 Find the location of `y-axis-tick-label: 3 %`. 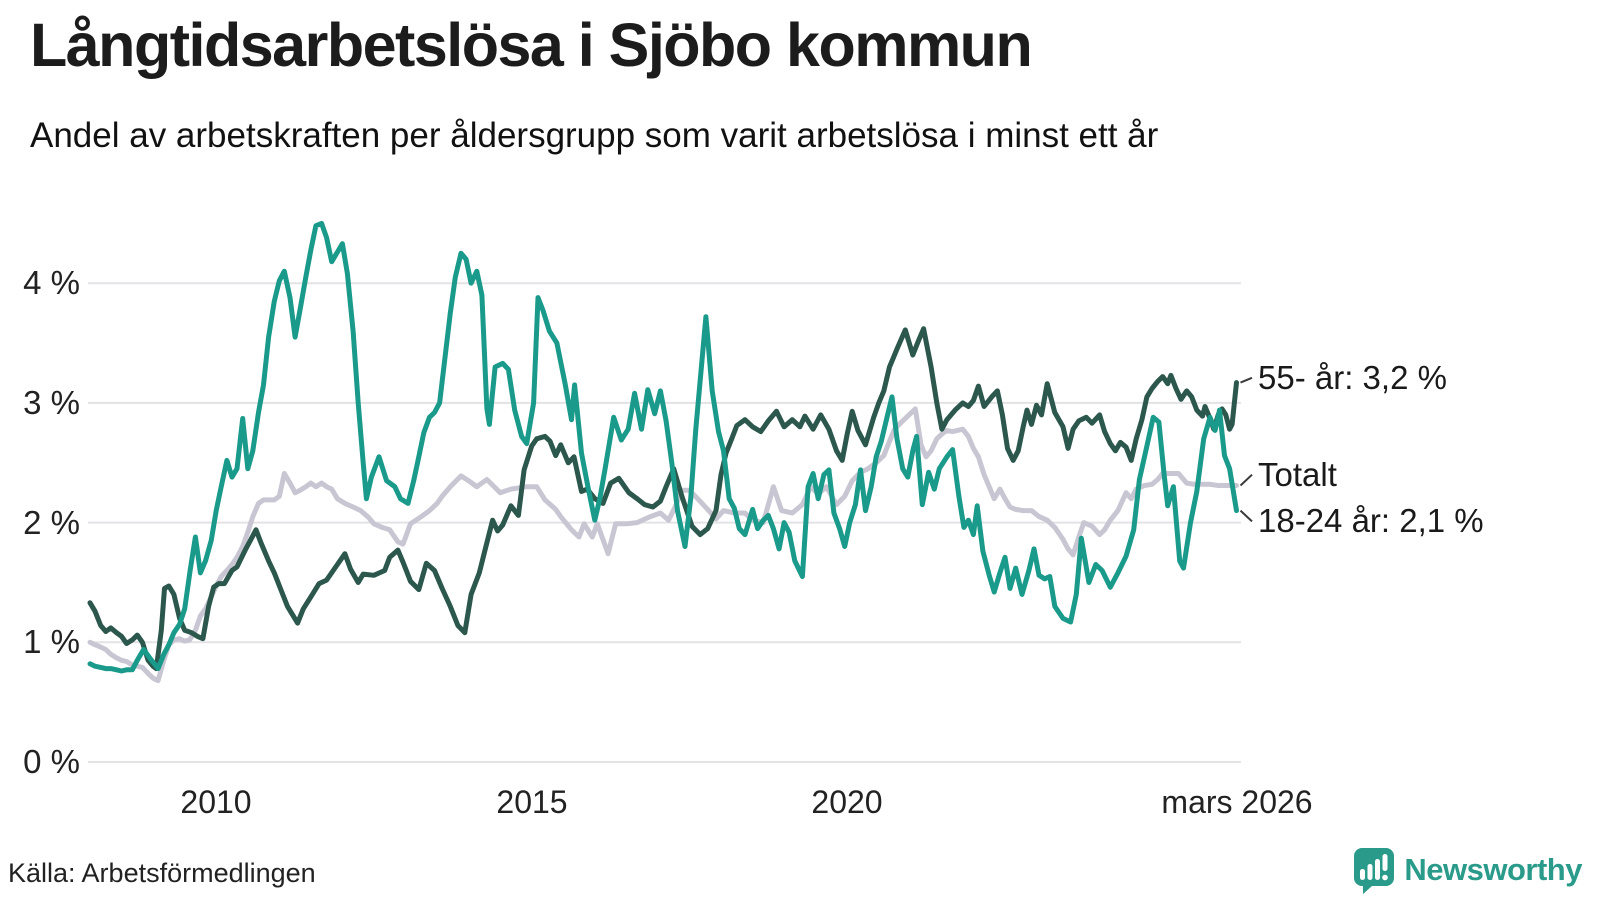

y-axis-tick-label: 3 % is located at coordinates (51, 402).